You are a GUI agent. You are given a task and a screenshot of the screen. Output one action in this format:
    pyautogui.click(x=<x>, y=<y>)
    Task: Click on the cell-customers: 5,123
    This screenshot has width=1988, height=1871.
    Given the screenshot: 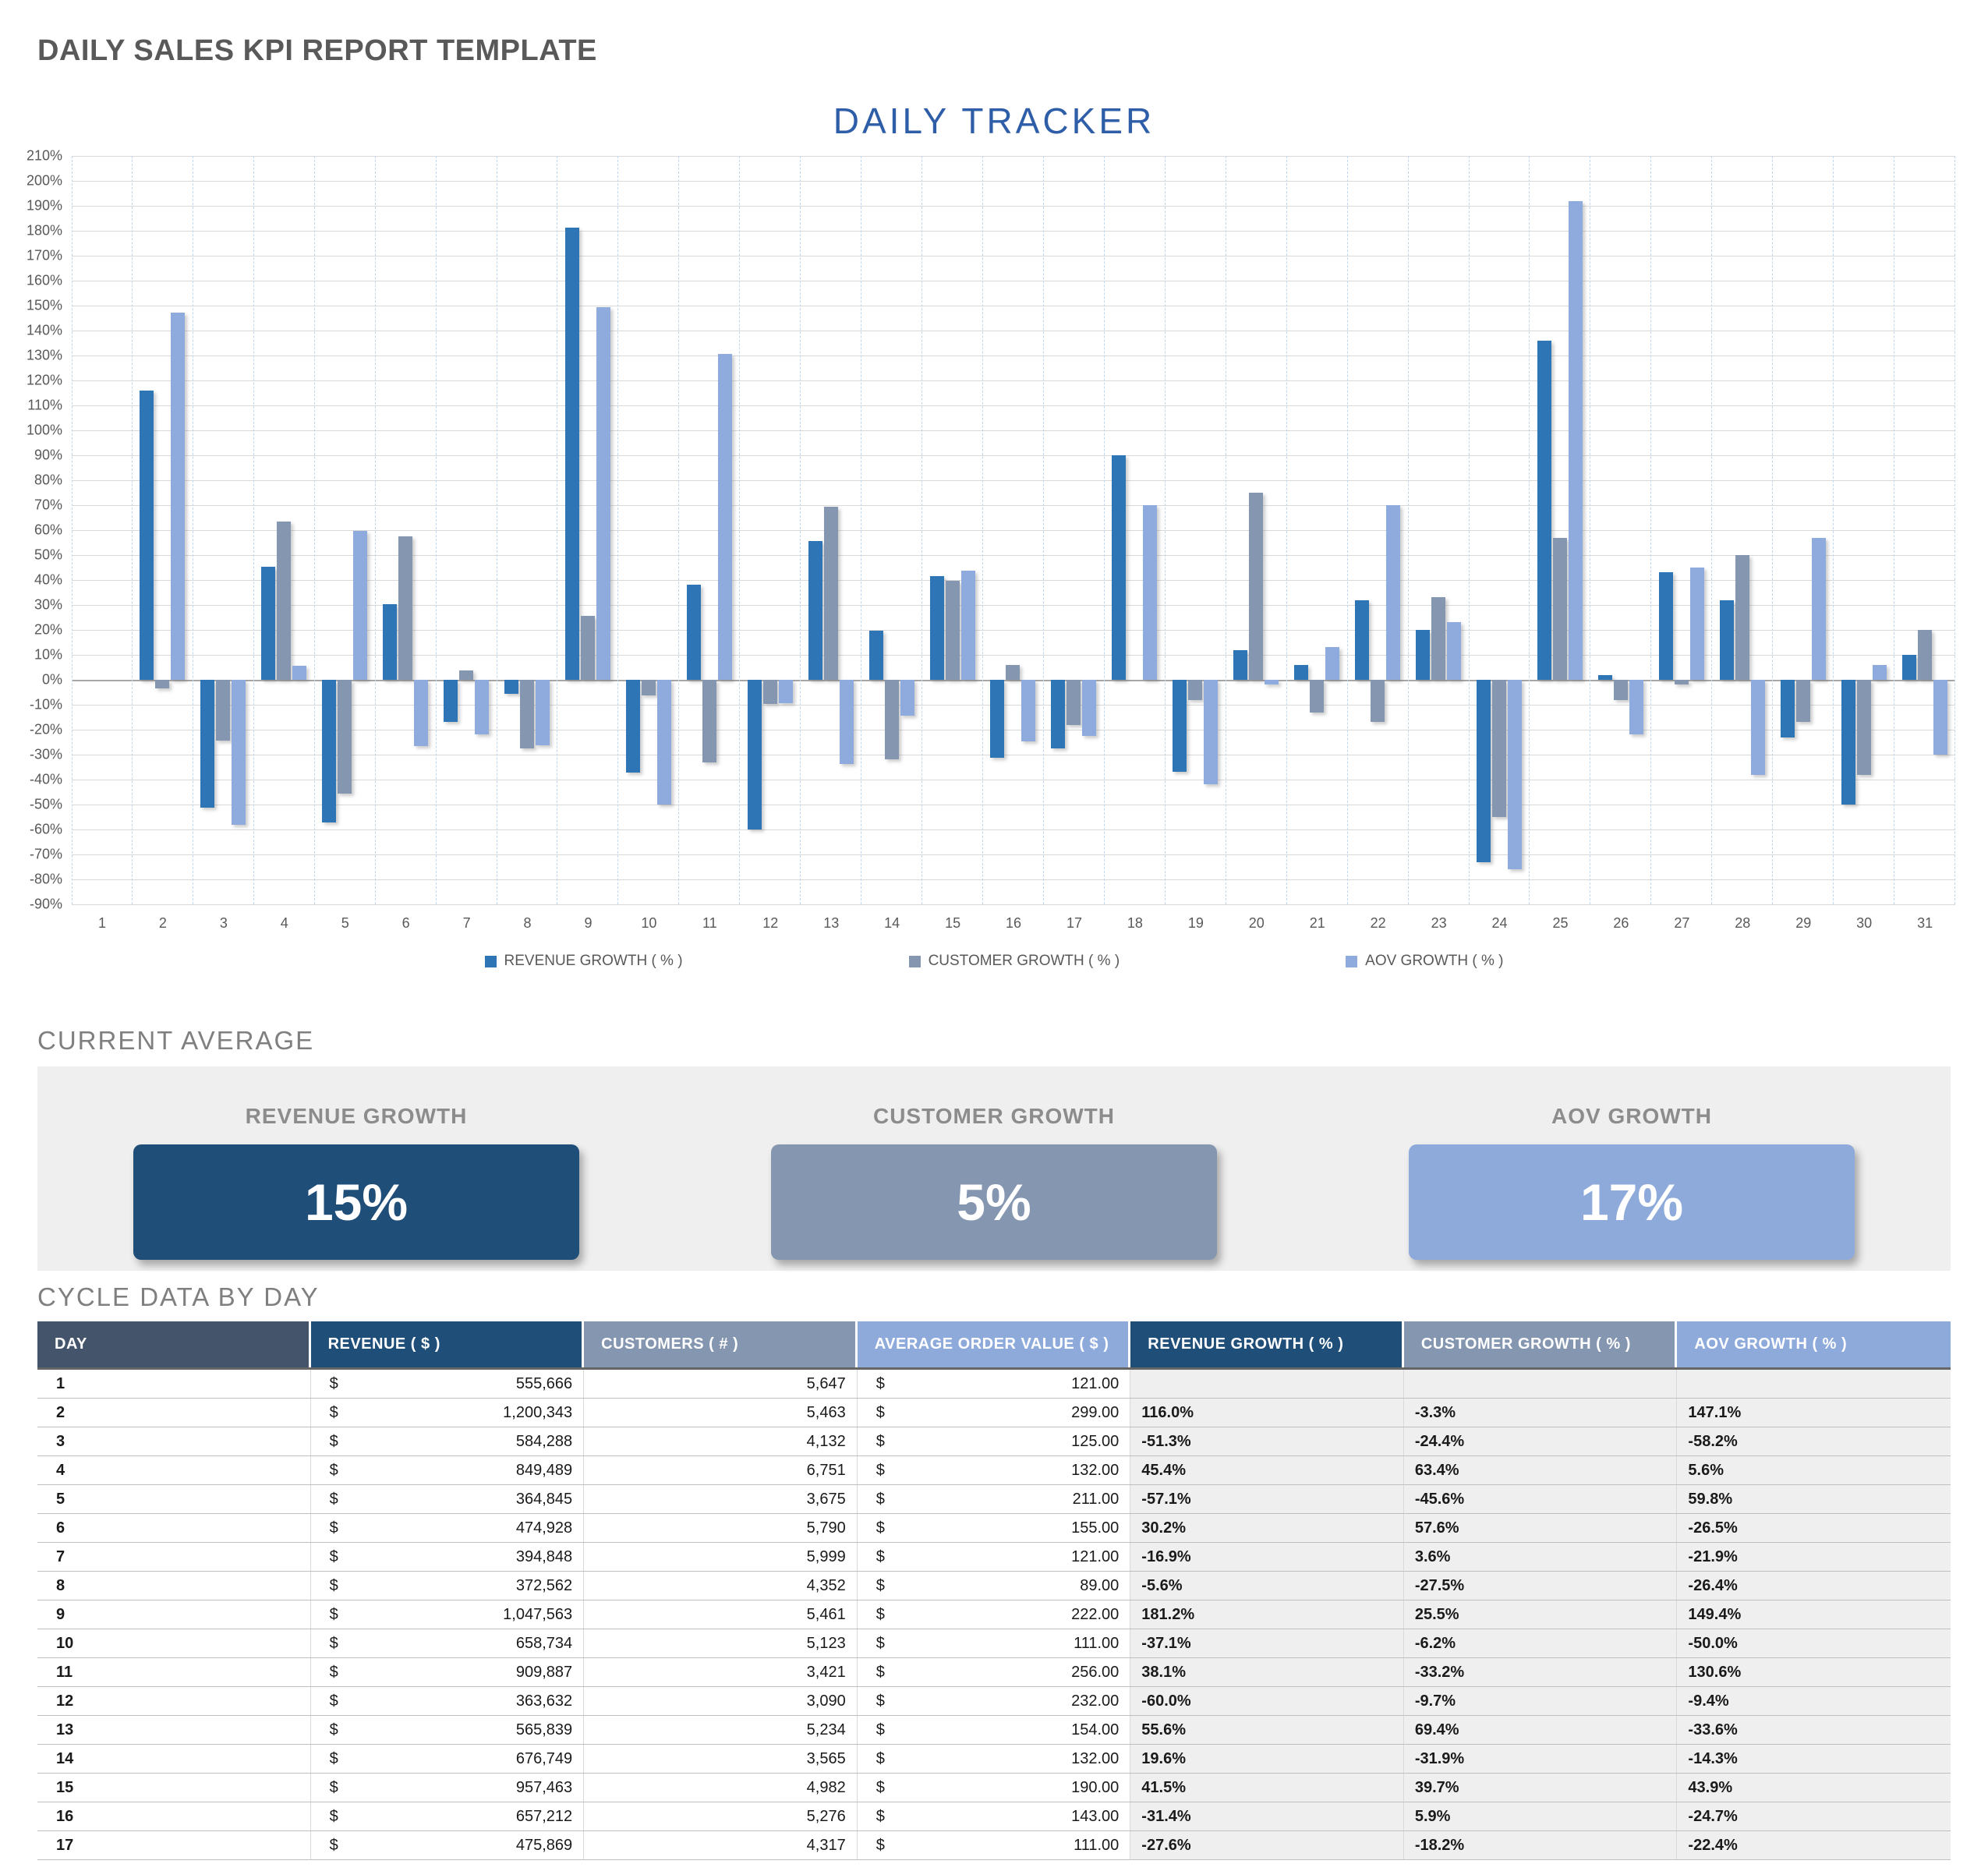 What is the action you would take?
    pyautogui.click(x=721, y=1643)
    